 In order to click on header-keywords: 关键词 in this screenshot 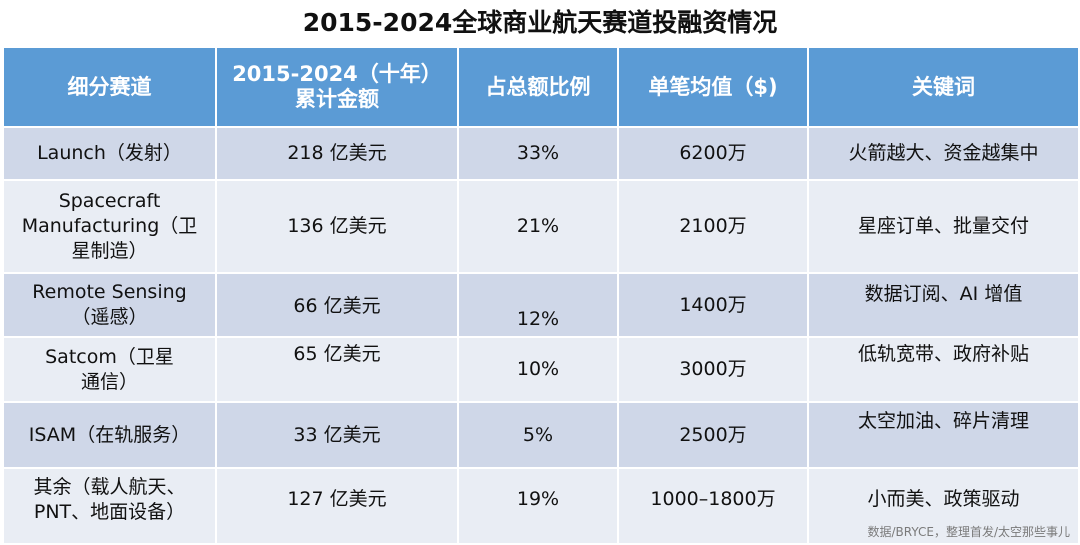, I will do `click(943, 87)`.